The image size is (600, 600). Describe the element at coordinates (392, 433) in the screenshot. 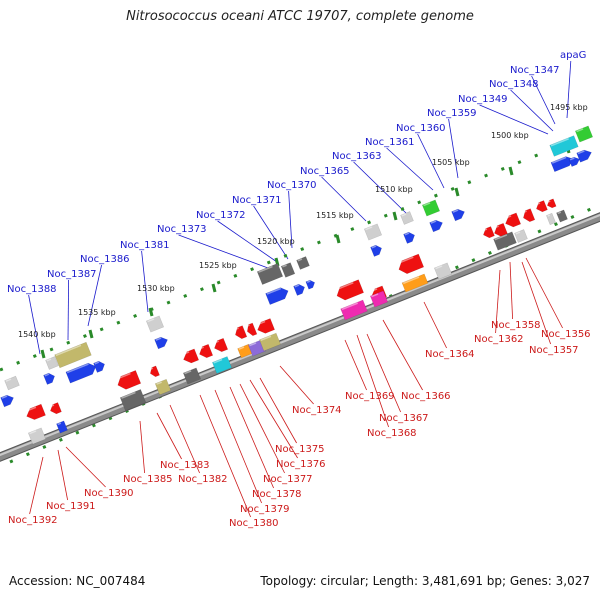

I see `reverse-gene-label: Noc_1368` at that location.